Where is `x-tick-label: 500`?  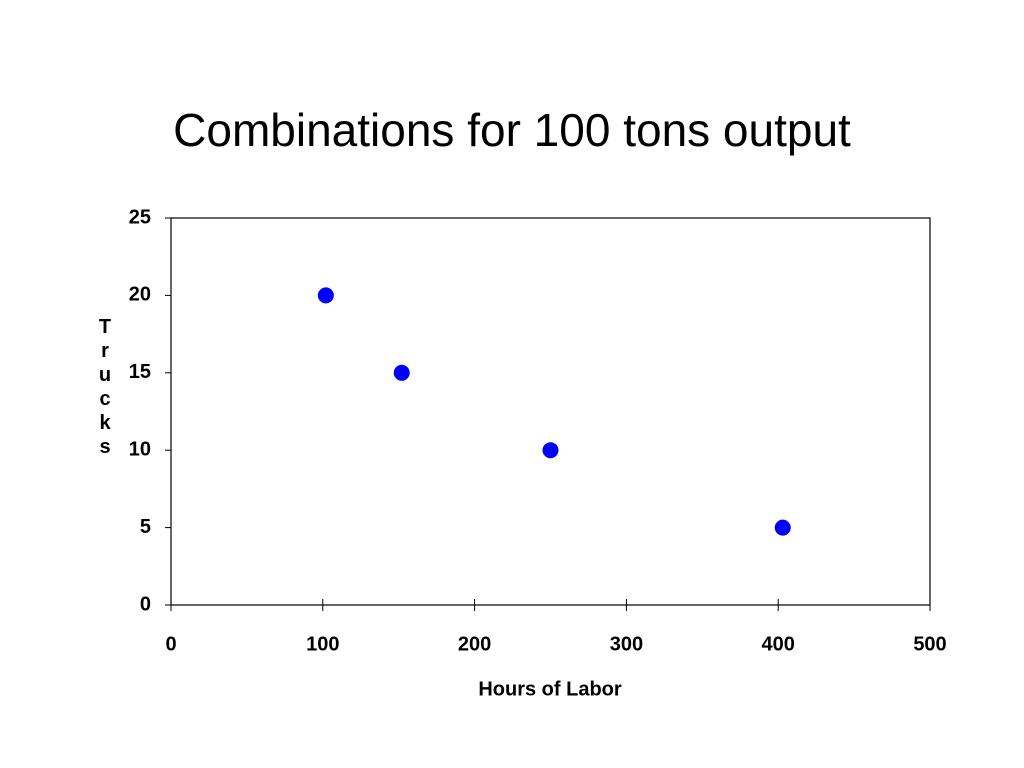
x-tick-label: 500 is located at coordinates (929, 644).